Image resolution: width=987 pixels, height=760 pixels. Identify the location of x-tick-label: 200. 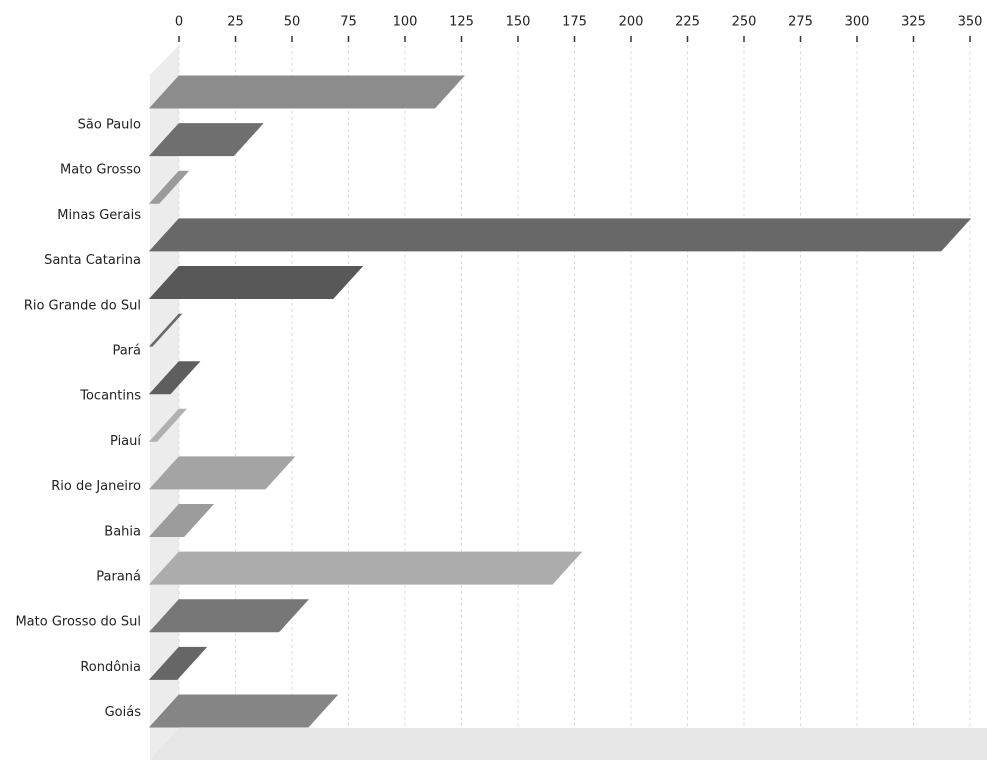
(631, 22).